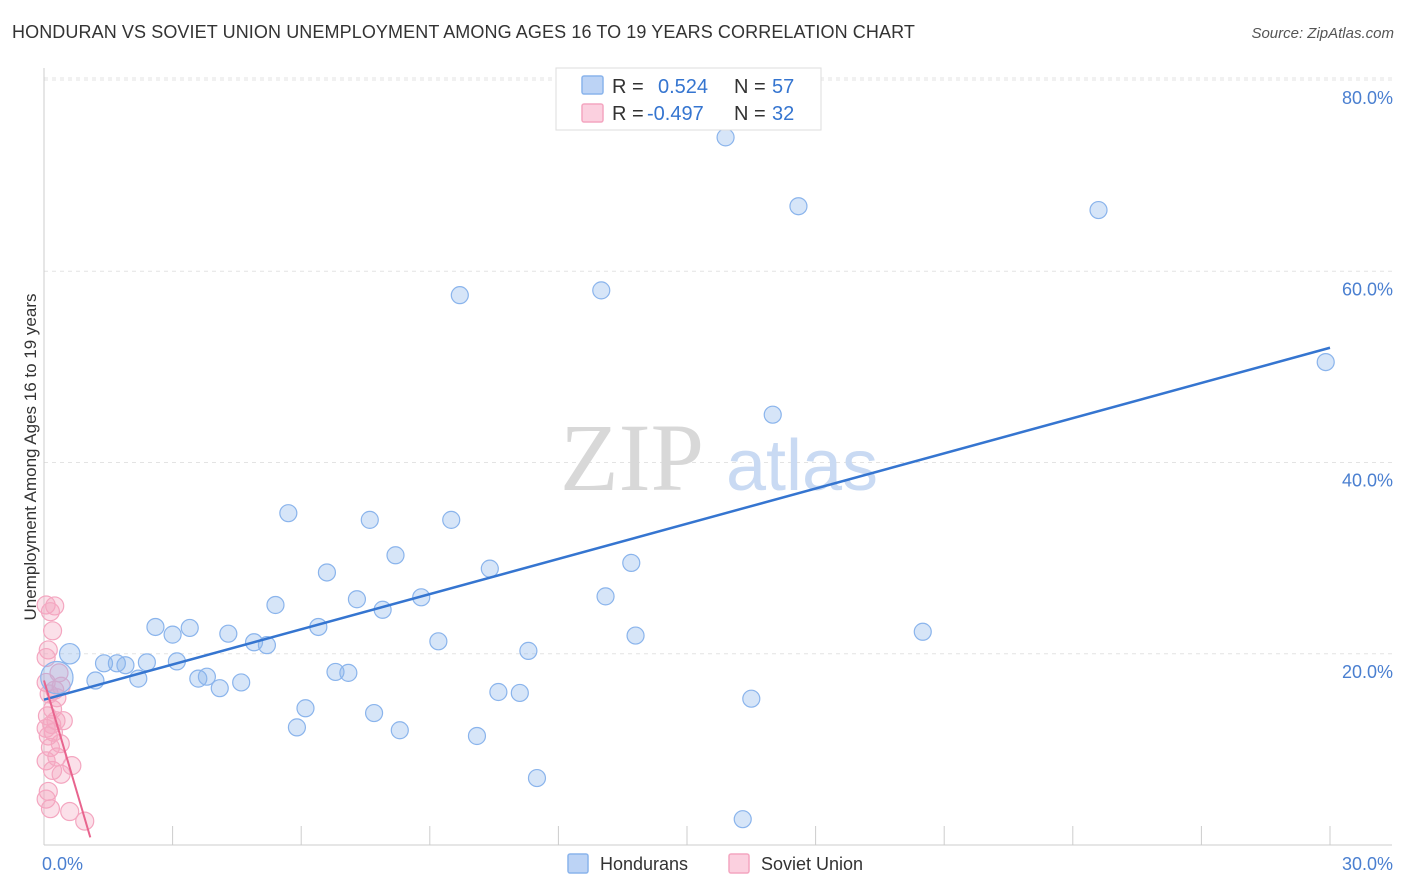 The width and height of the screenshot is (1406, 892). I want to click on soviet-legend-label: Soviet Union, so click(812, 864).